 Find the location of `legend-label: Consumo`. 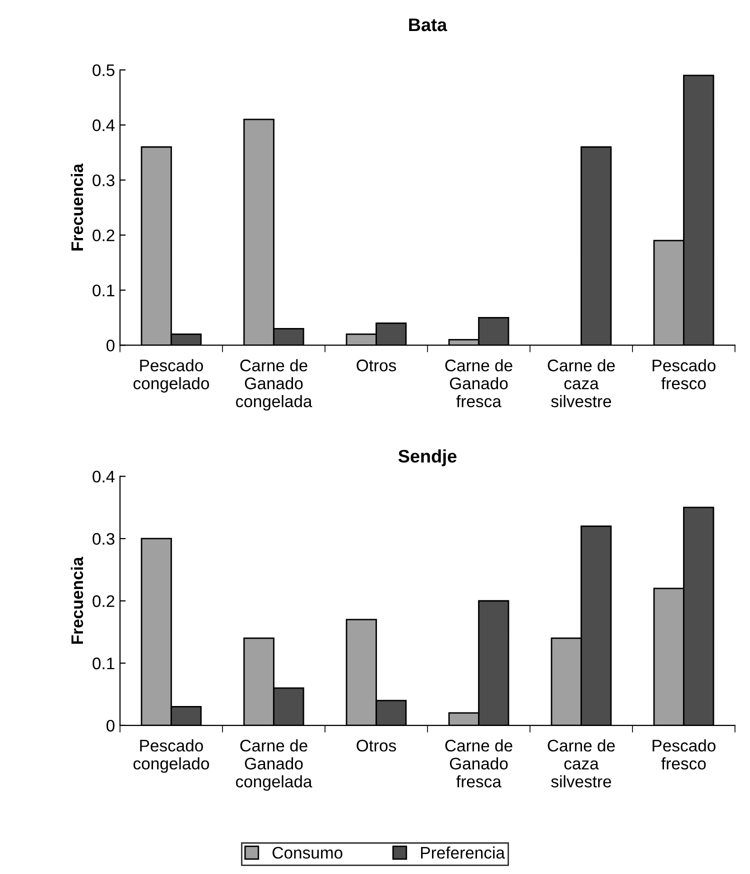

legend-label: Consumo is located at coordinates (307, 852).